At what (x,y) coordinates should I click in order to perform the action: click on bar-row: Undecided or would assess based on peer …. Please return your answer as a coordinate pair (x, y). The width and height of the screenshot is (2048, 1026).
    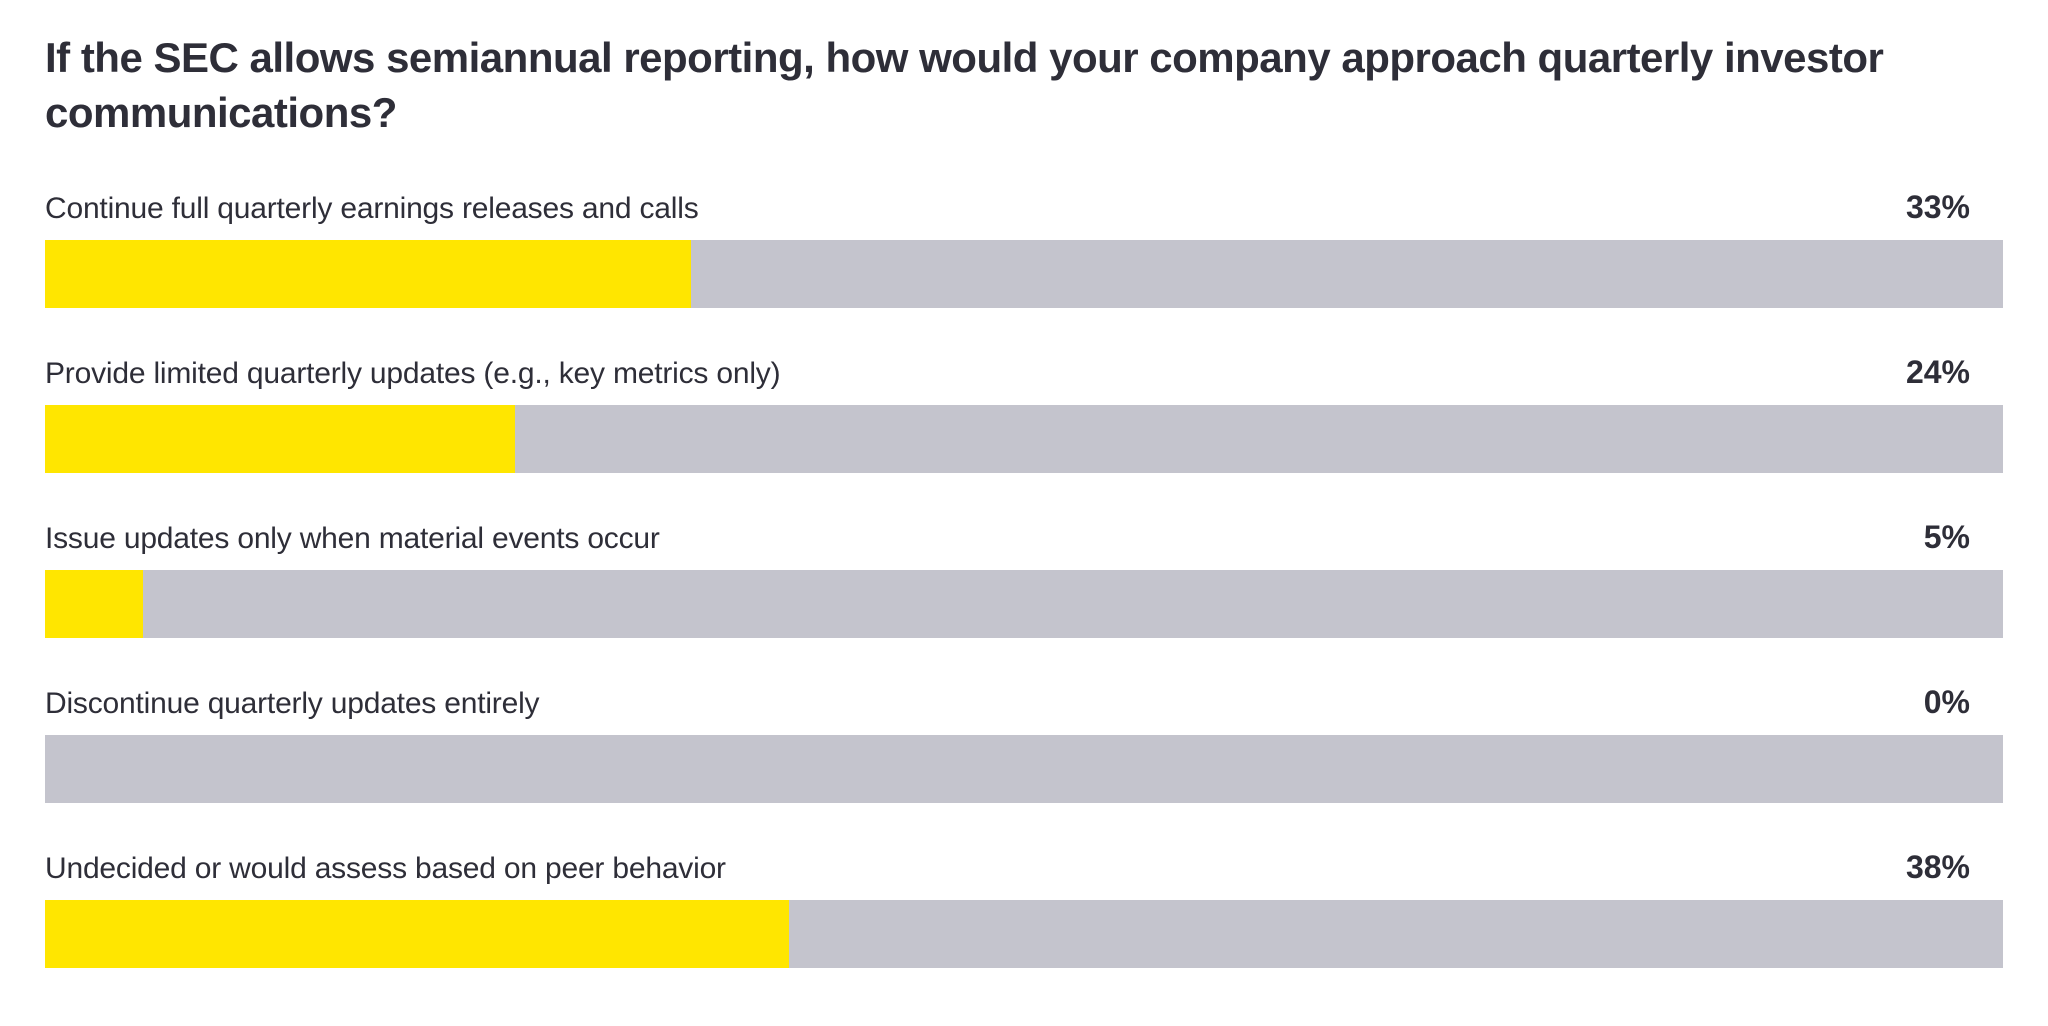
    Looking at the image, I should click on (1024, 908).